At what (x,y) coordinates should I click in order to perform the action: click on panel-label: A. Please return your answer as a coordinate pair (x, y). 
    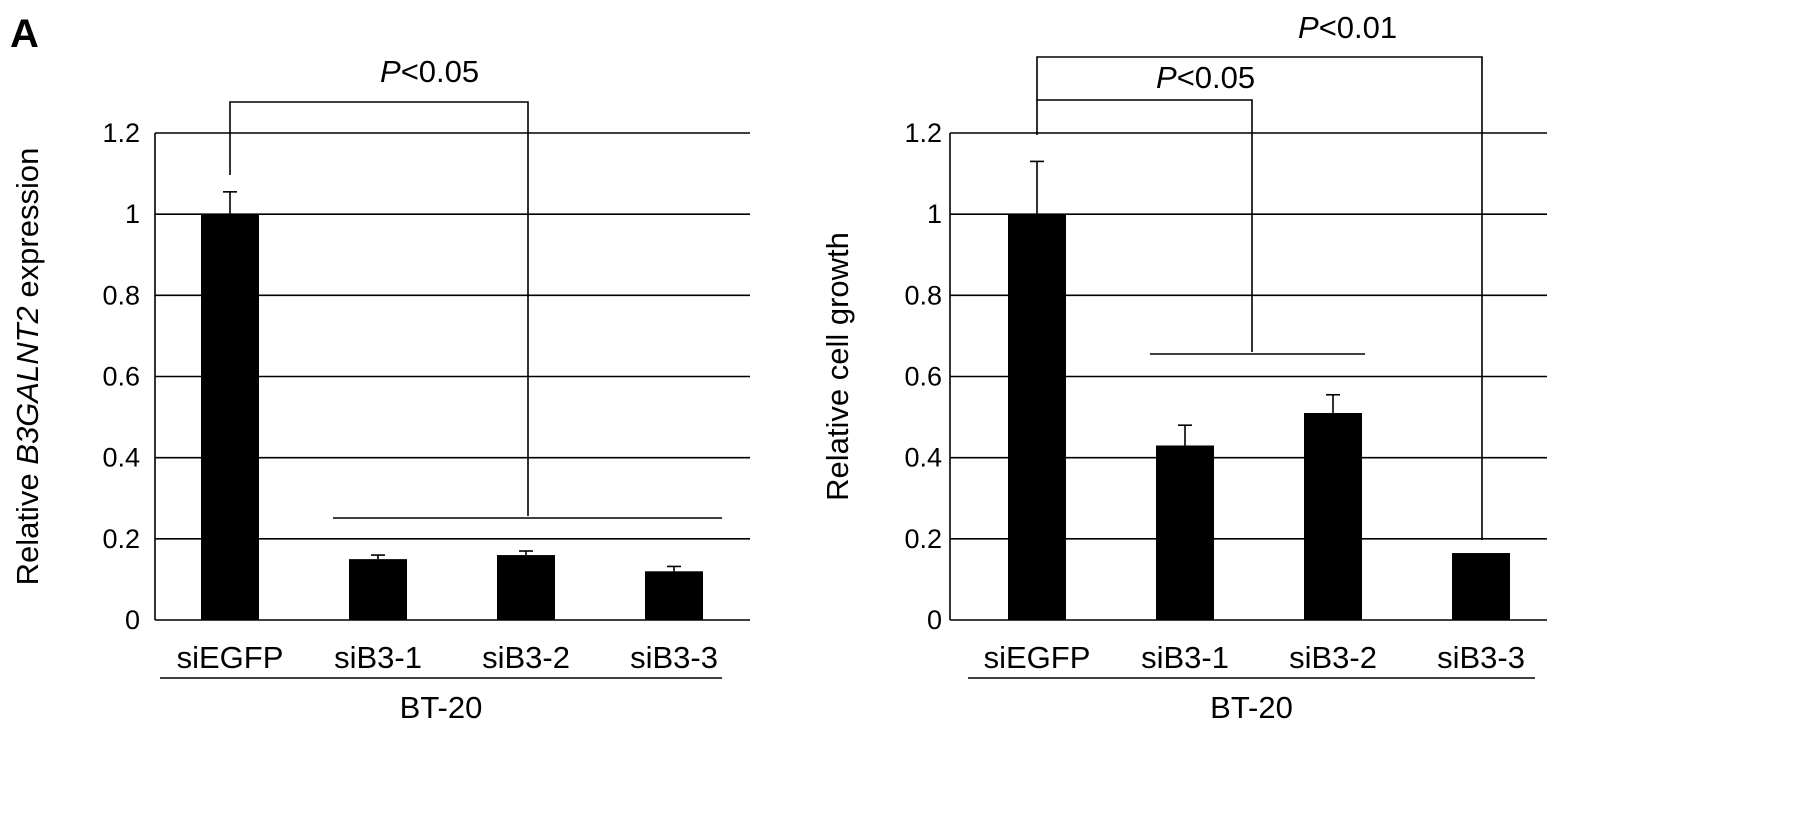
    Looking at the image, I should click on (24, 34).